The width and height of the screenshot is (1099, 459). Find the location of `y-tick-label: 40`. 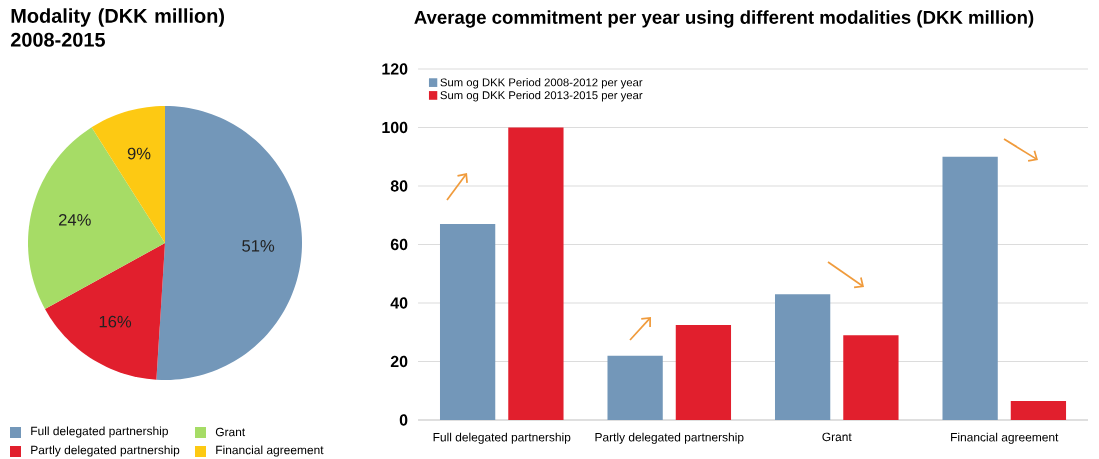

y-tick-label: 40 is located at coordinates (399, 303).